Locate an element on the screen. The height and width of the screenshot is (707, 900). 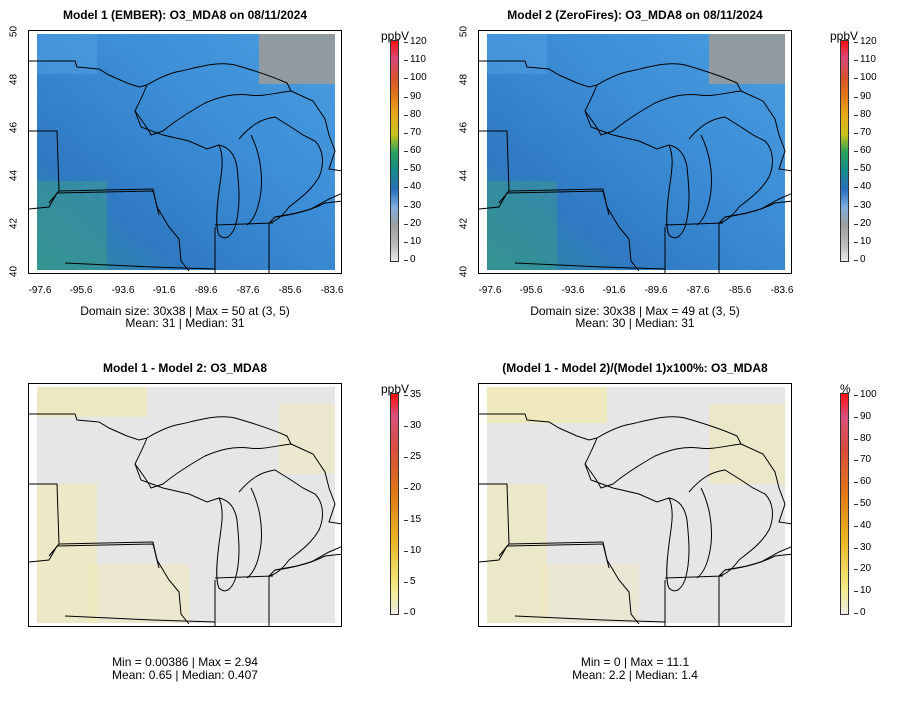
stats-line-2: Mean: 31 | Median: 31 is located at coordinates (185, 323).